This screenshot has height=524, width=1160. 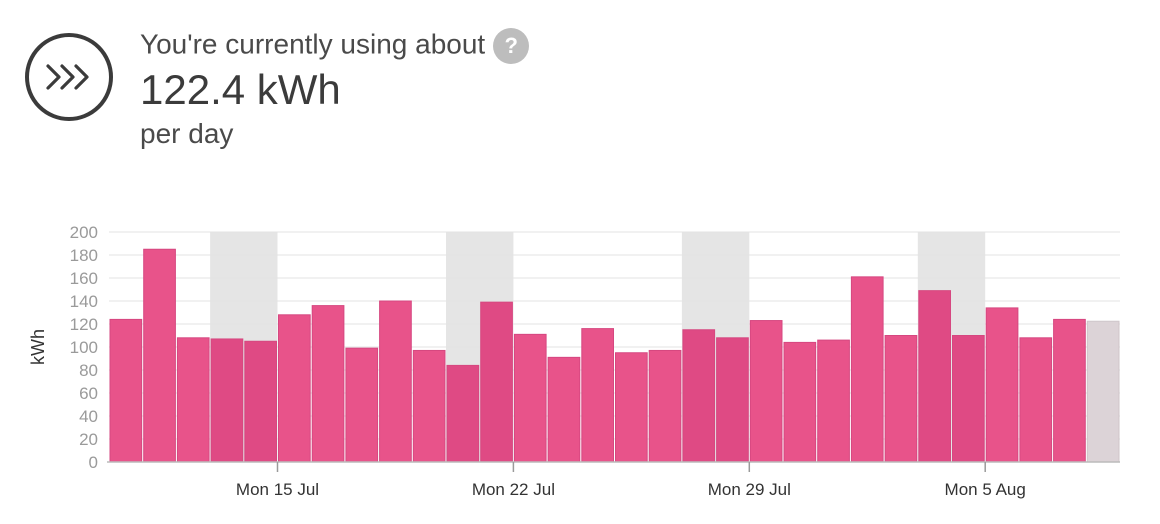 What do you see at coordinates (88, 439) in the screenshot?
I see `y-tick-label: 20` at bounding box center [88, 439].